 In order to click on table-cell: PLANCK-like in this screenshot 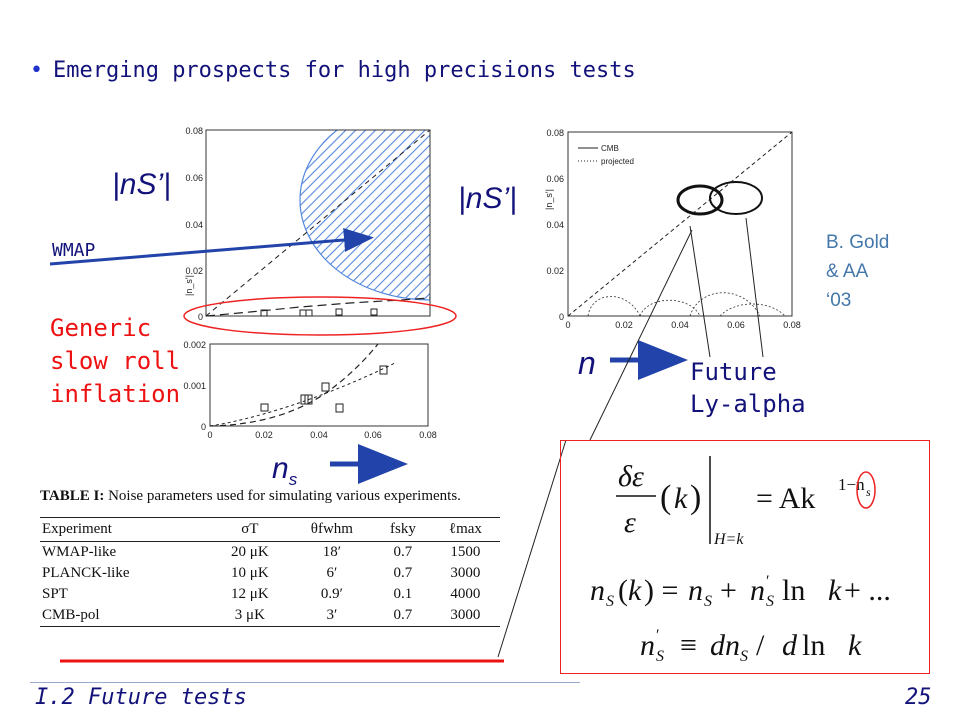, I will do `click(86, 573)`.